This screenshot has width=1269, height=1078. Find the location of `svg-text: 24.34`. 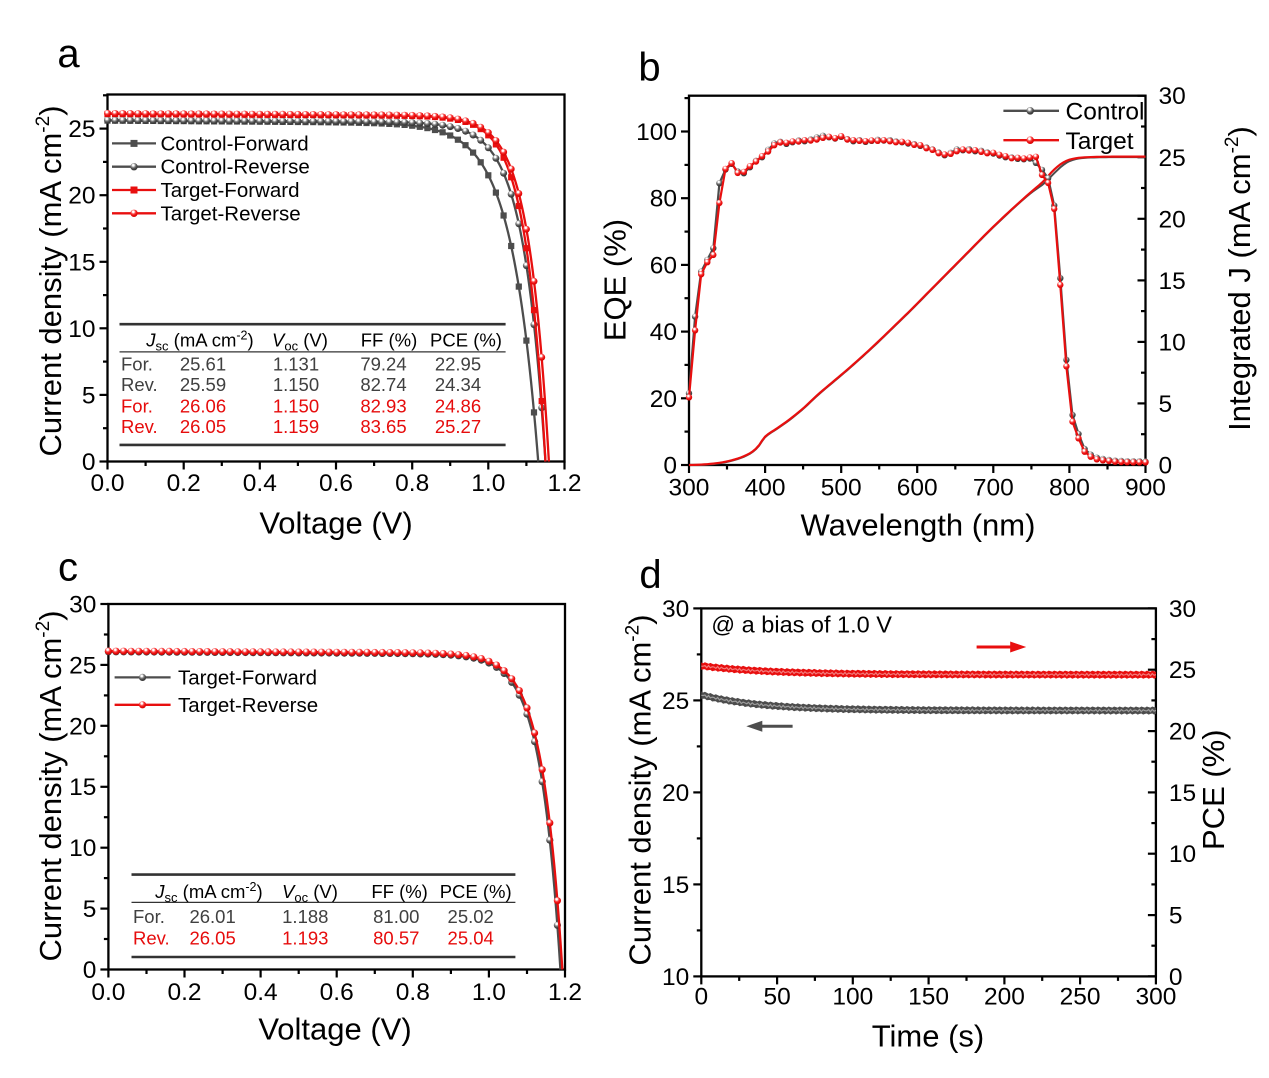

svg-text: 24.34 is located at coordinates (458, 384).